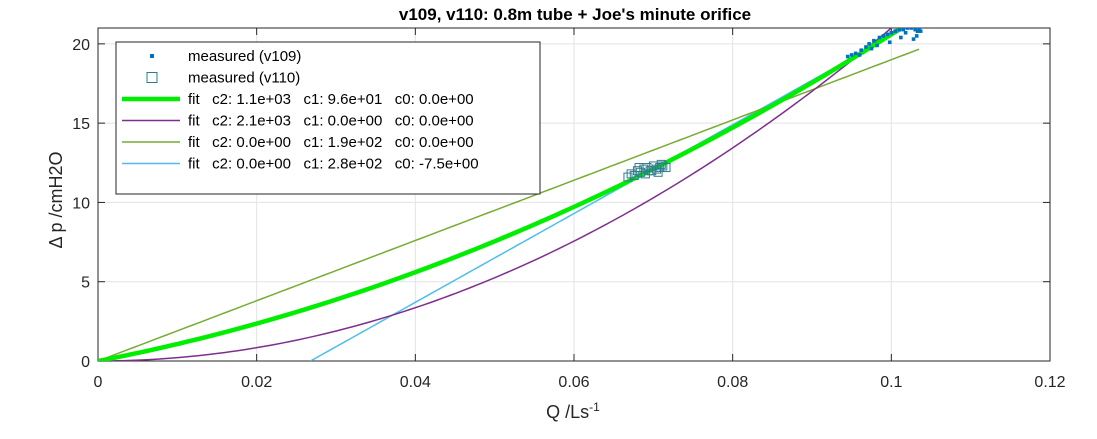  I want to click on x-tick-label: 0.06, so click(573, 382).